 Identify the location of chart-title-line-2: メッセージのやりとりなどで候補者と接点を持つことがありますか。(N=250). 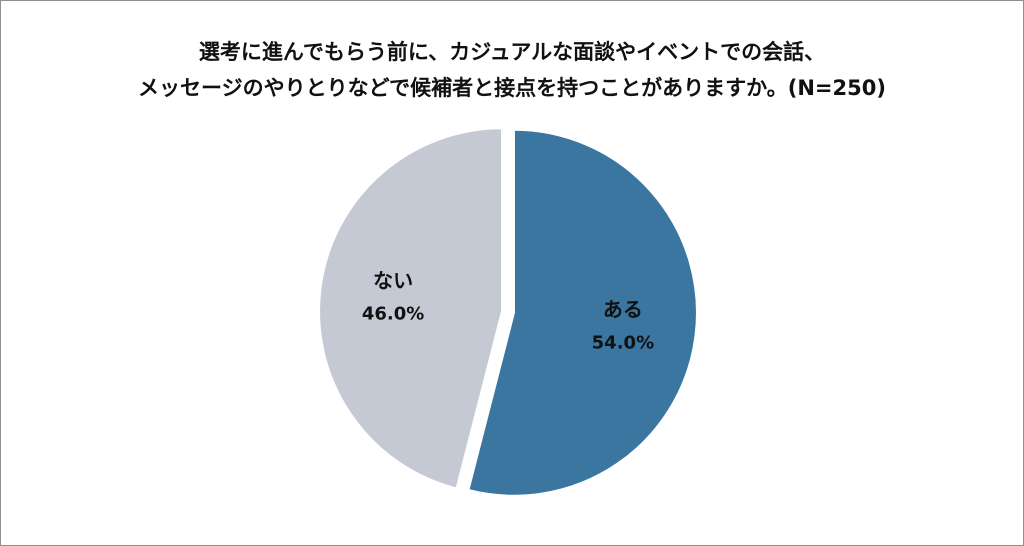
(512, 88).